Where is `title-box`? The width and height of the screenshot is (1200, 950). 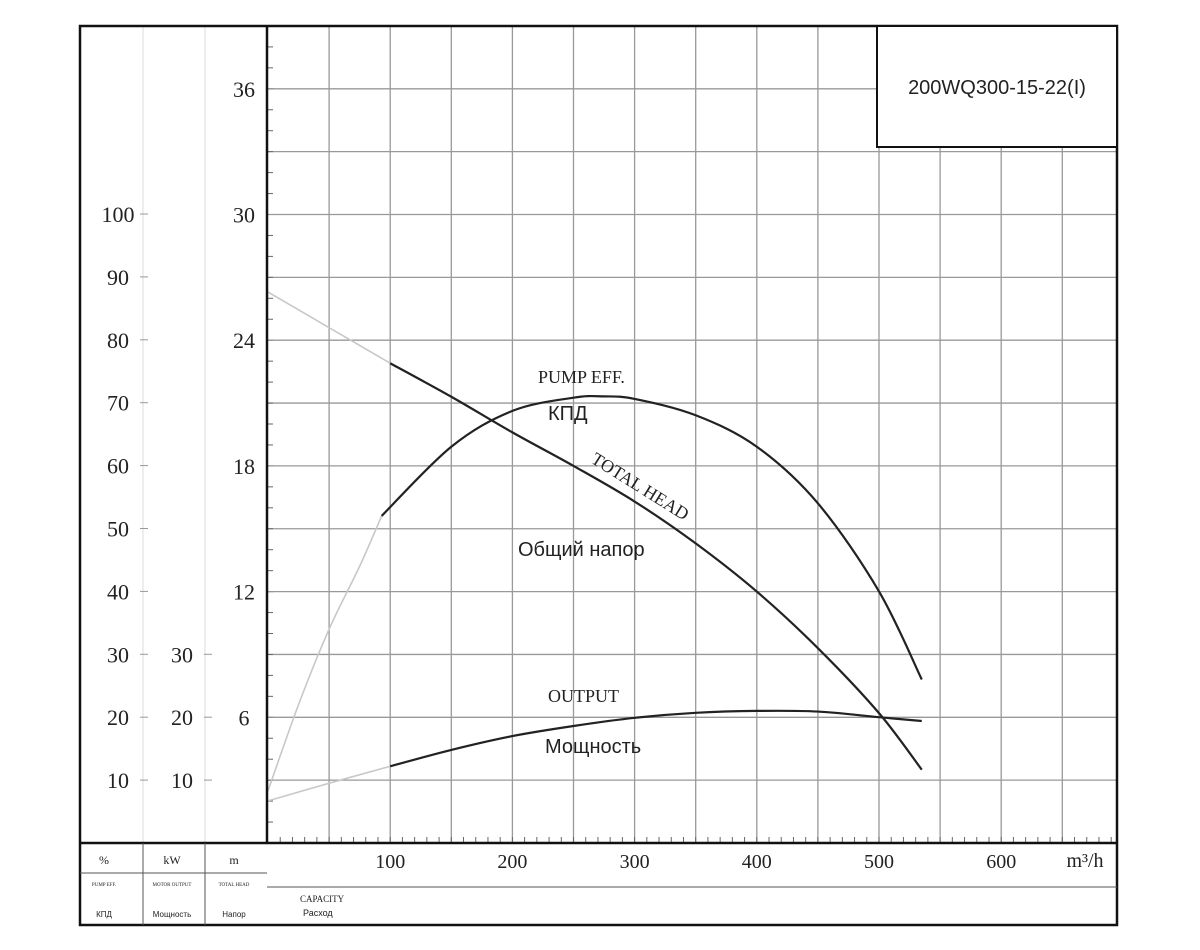 title-box is located at coordinates (997, 86).